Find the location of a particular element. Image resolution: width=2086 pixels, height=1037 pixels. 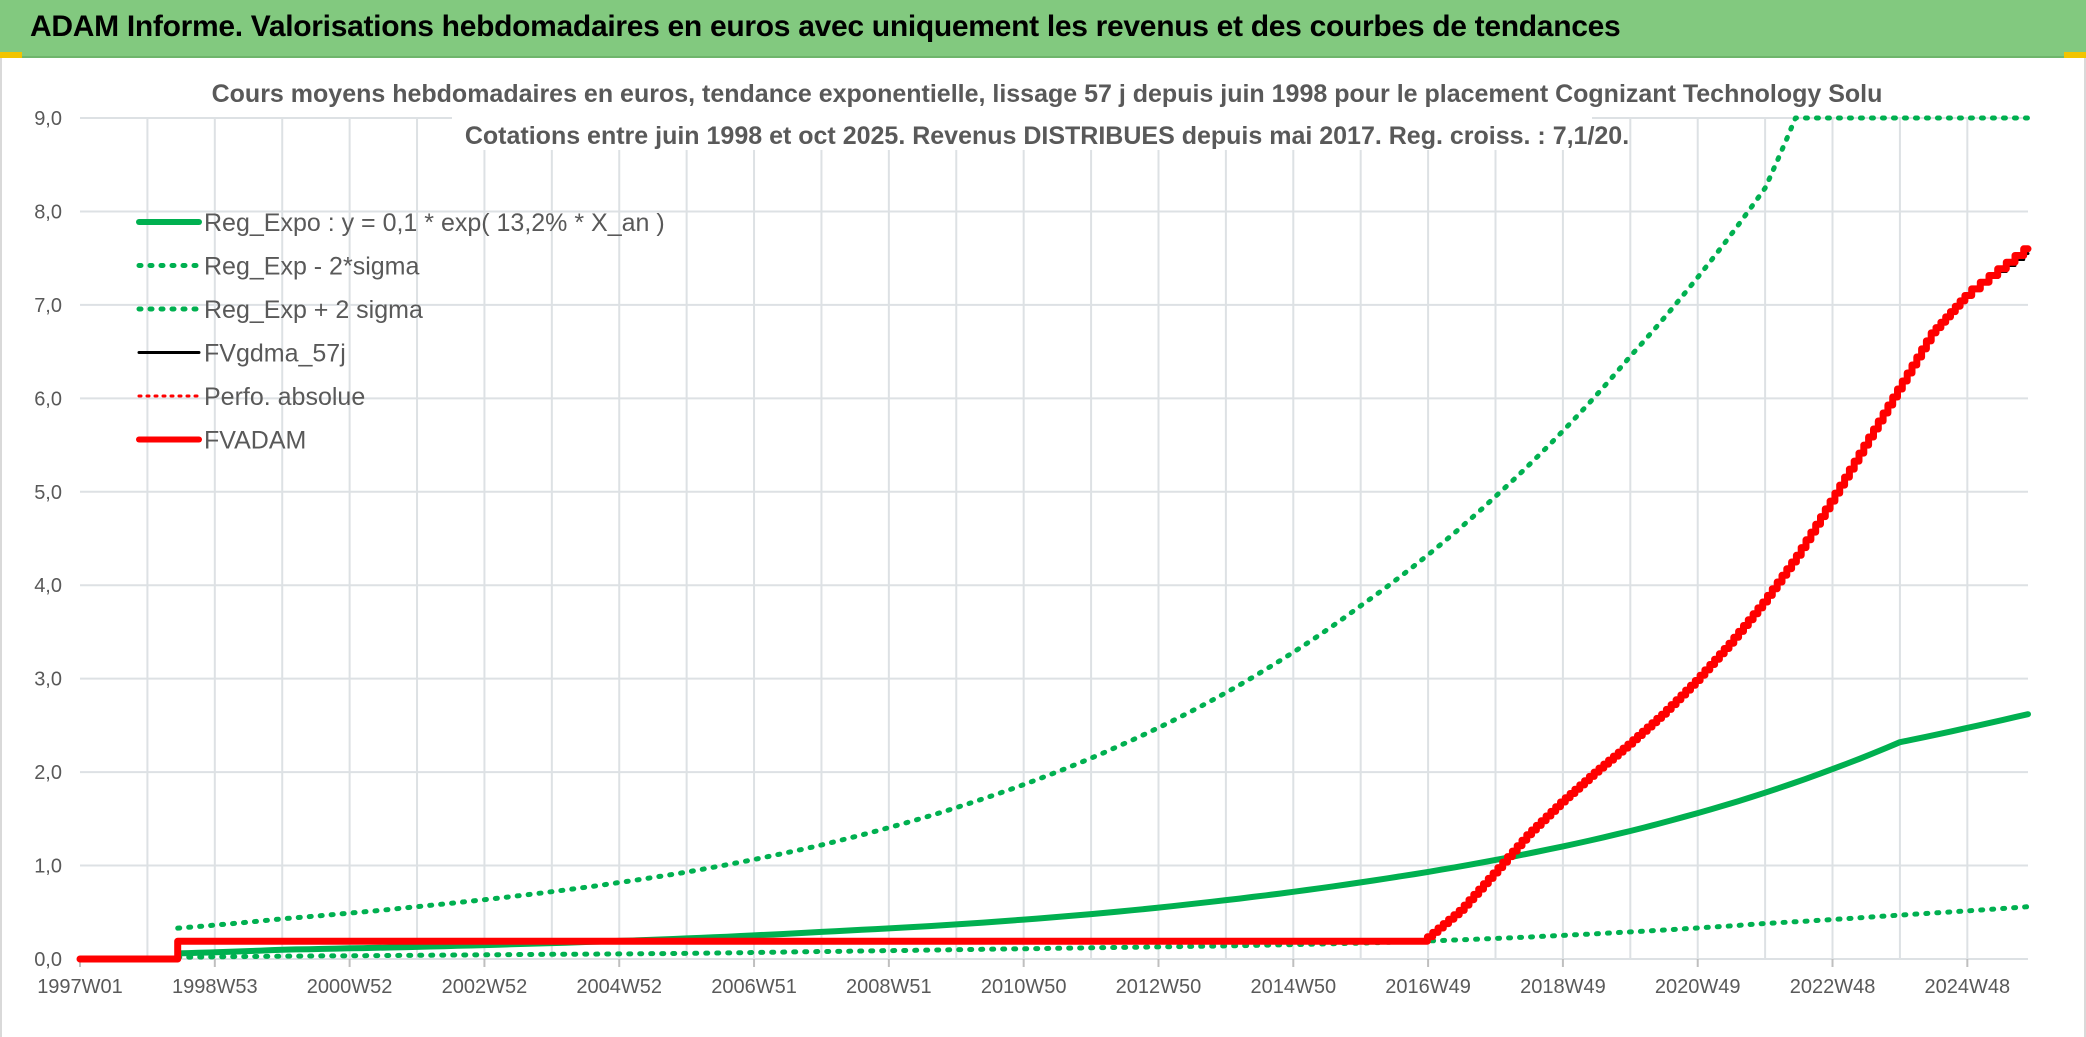

y-tick-label: 4,0 is located at coordinates (48, 586).